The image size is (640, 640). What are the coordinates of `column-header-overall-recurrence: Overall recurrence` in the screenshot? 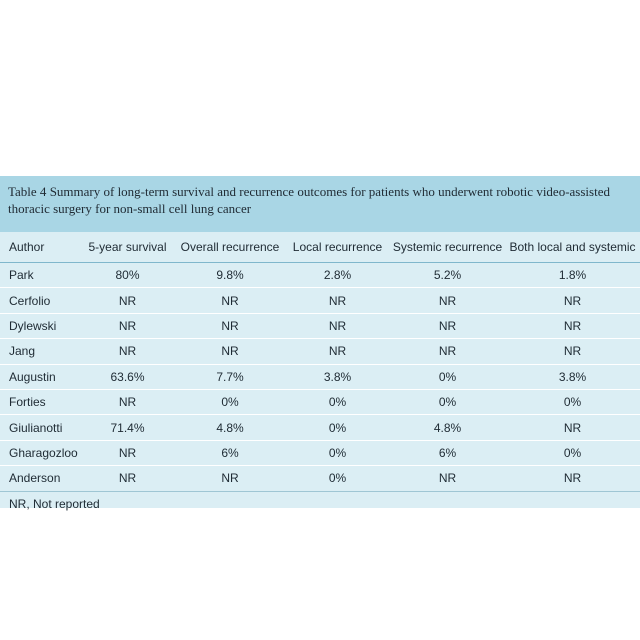 It's located at (230, 247).